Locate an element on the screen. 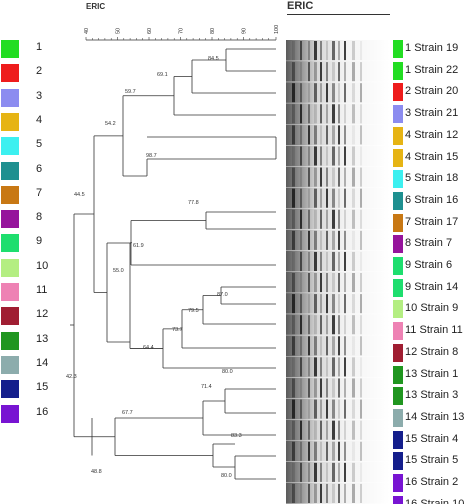 The image size is (474, 504). scale-tick-50: 50 is located at coordinates (119, 31).